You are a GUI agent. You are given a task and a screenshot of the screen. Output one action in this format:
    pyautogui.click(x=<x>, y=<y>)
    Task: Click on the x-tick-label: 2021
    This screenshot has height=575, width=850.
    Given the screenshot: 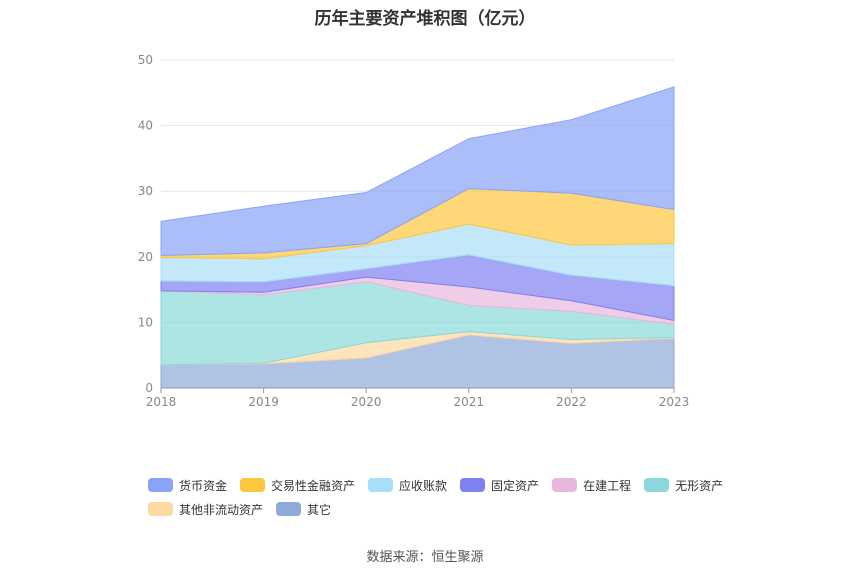 What is the action you would take?
    pyautogui.click(x=469, y=402)
    